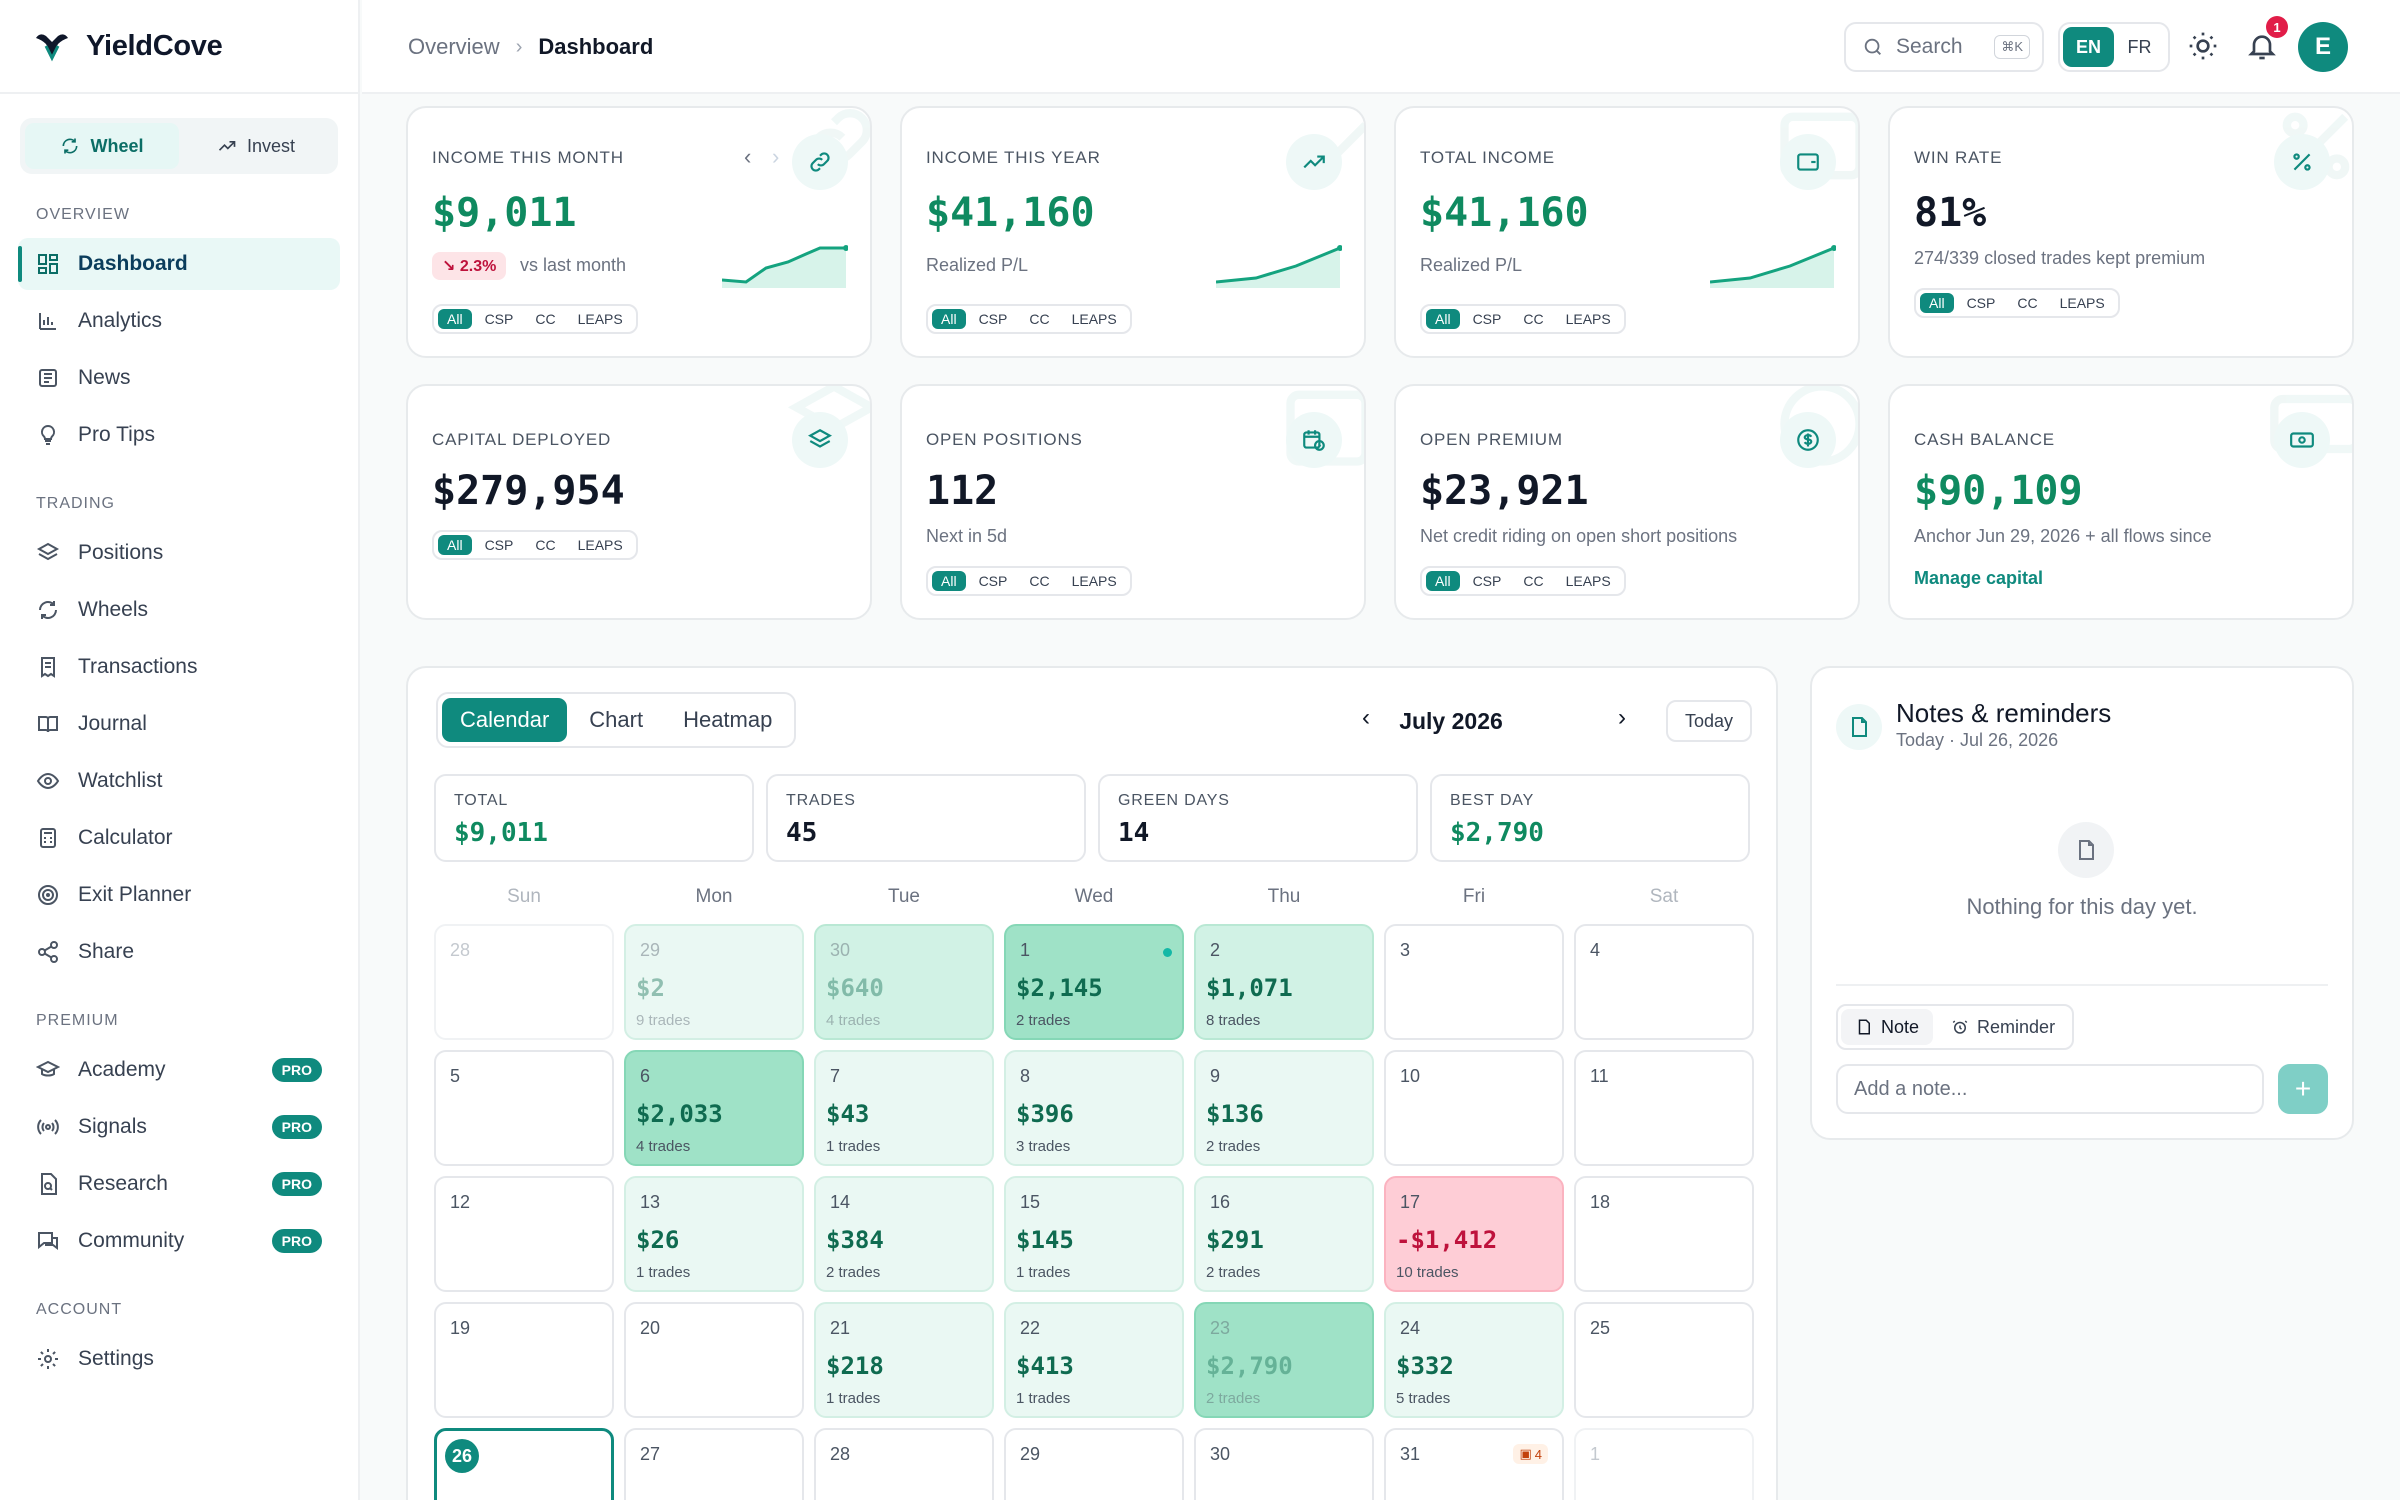 This screenshot has width=2400, height=1500. What do you see at coordinates (1944, 47) in the screenshot?
I see `search-button: Search ⌘K` at bounding box center [1944, 47].